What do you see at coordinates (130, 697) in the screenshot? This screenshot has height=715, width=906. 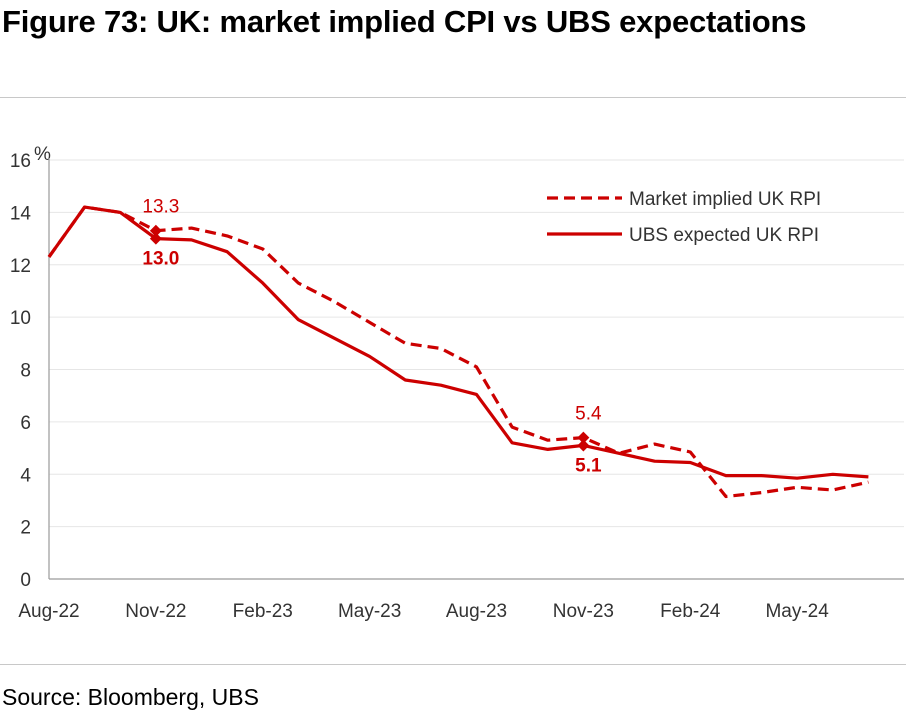 I see `source-note: Source: Bloomberg, UBS` at bounding box center [130, 697].